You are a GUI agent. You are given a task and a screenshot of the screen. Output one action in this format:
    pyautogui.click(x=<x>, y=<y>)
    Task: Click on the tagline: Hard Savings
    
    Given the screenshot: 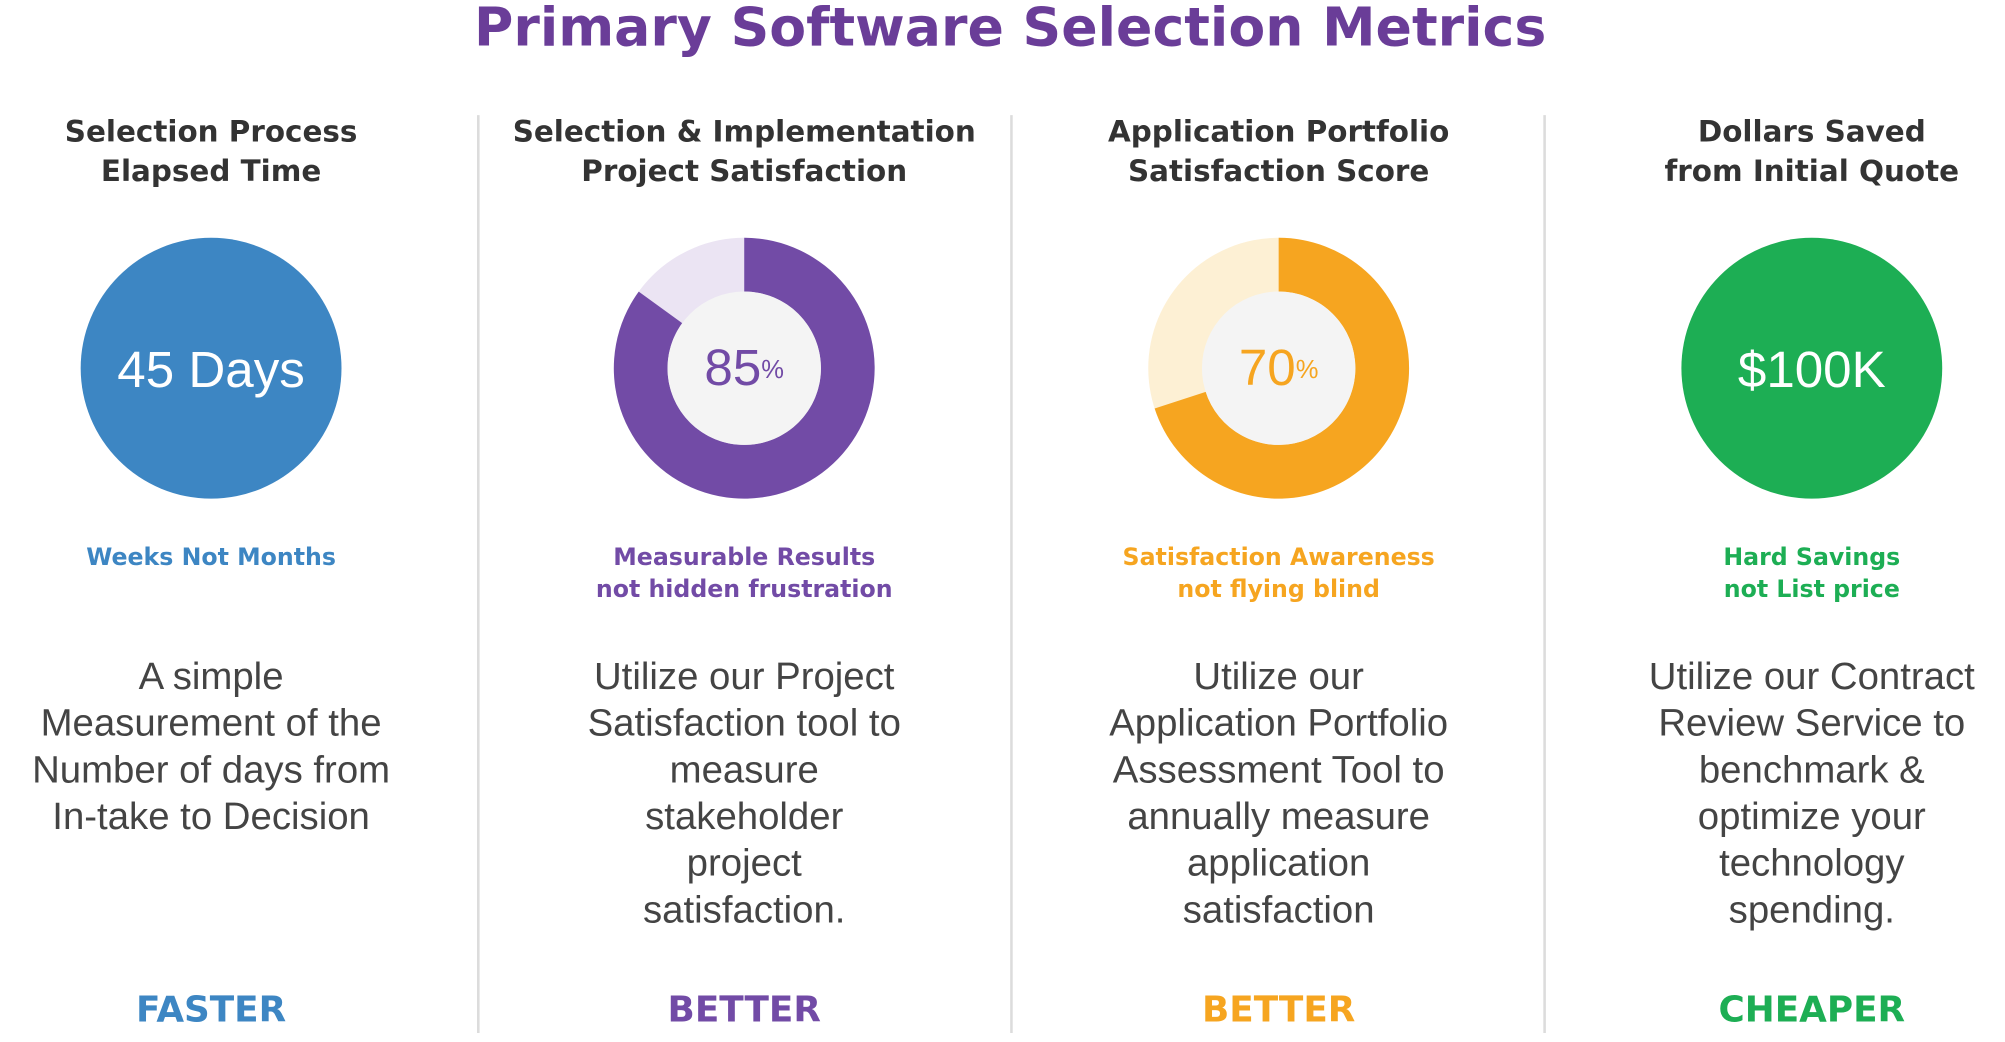 What is the action you would take?
    pyautogui.click(x=1811, y=557)
    